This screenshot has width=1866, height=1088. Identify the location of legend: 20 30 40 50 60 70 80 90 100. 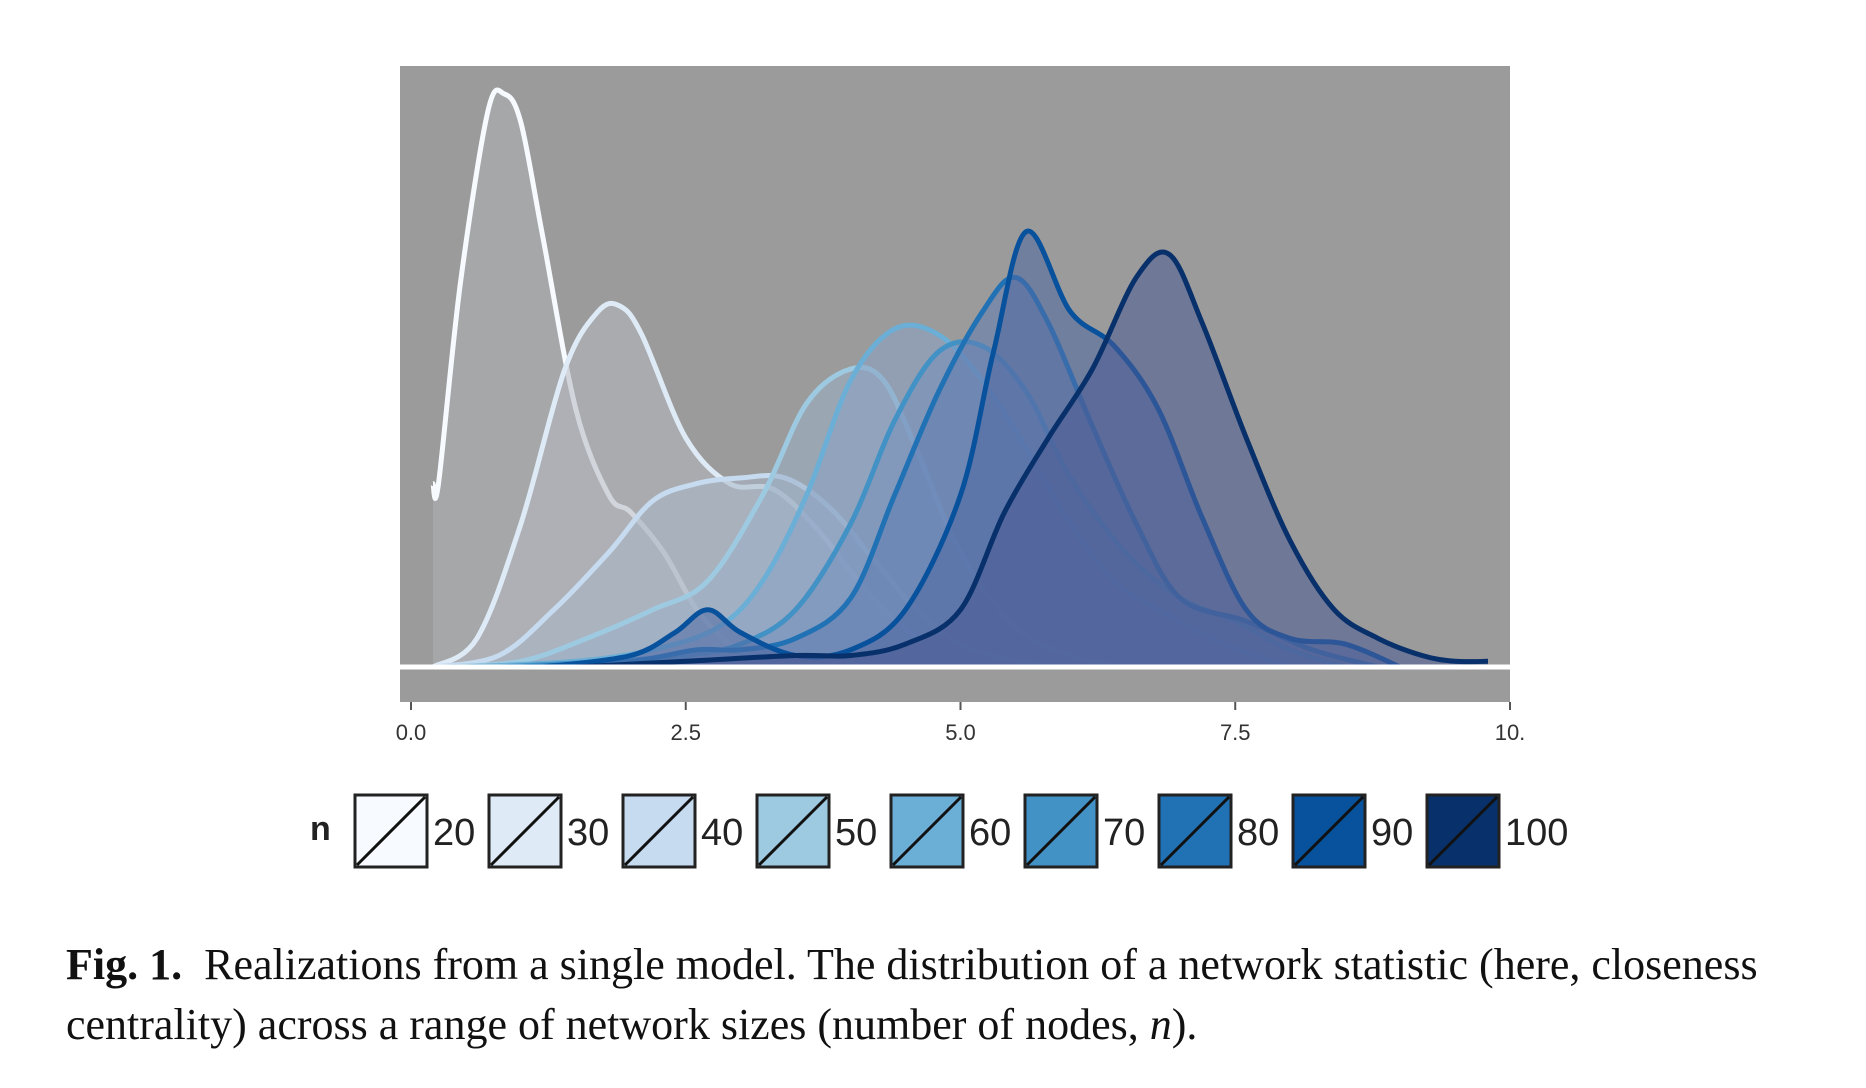
(960, 831).